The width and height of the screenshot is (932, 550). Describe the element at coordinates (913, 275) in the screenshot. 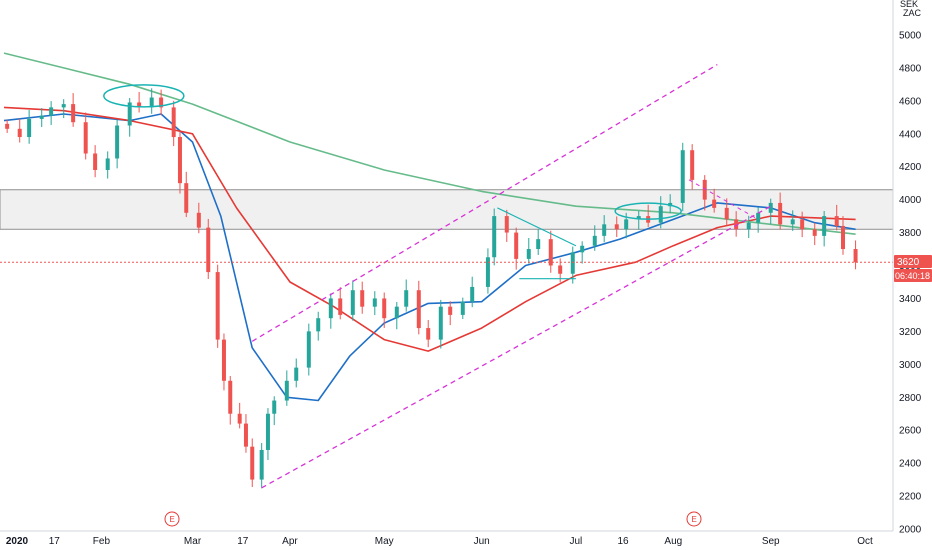

I see `countdown-badge-bg` at that location.